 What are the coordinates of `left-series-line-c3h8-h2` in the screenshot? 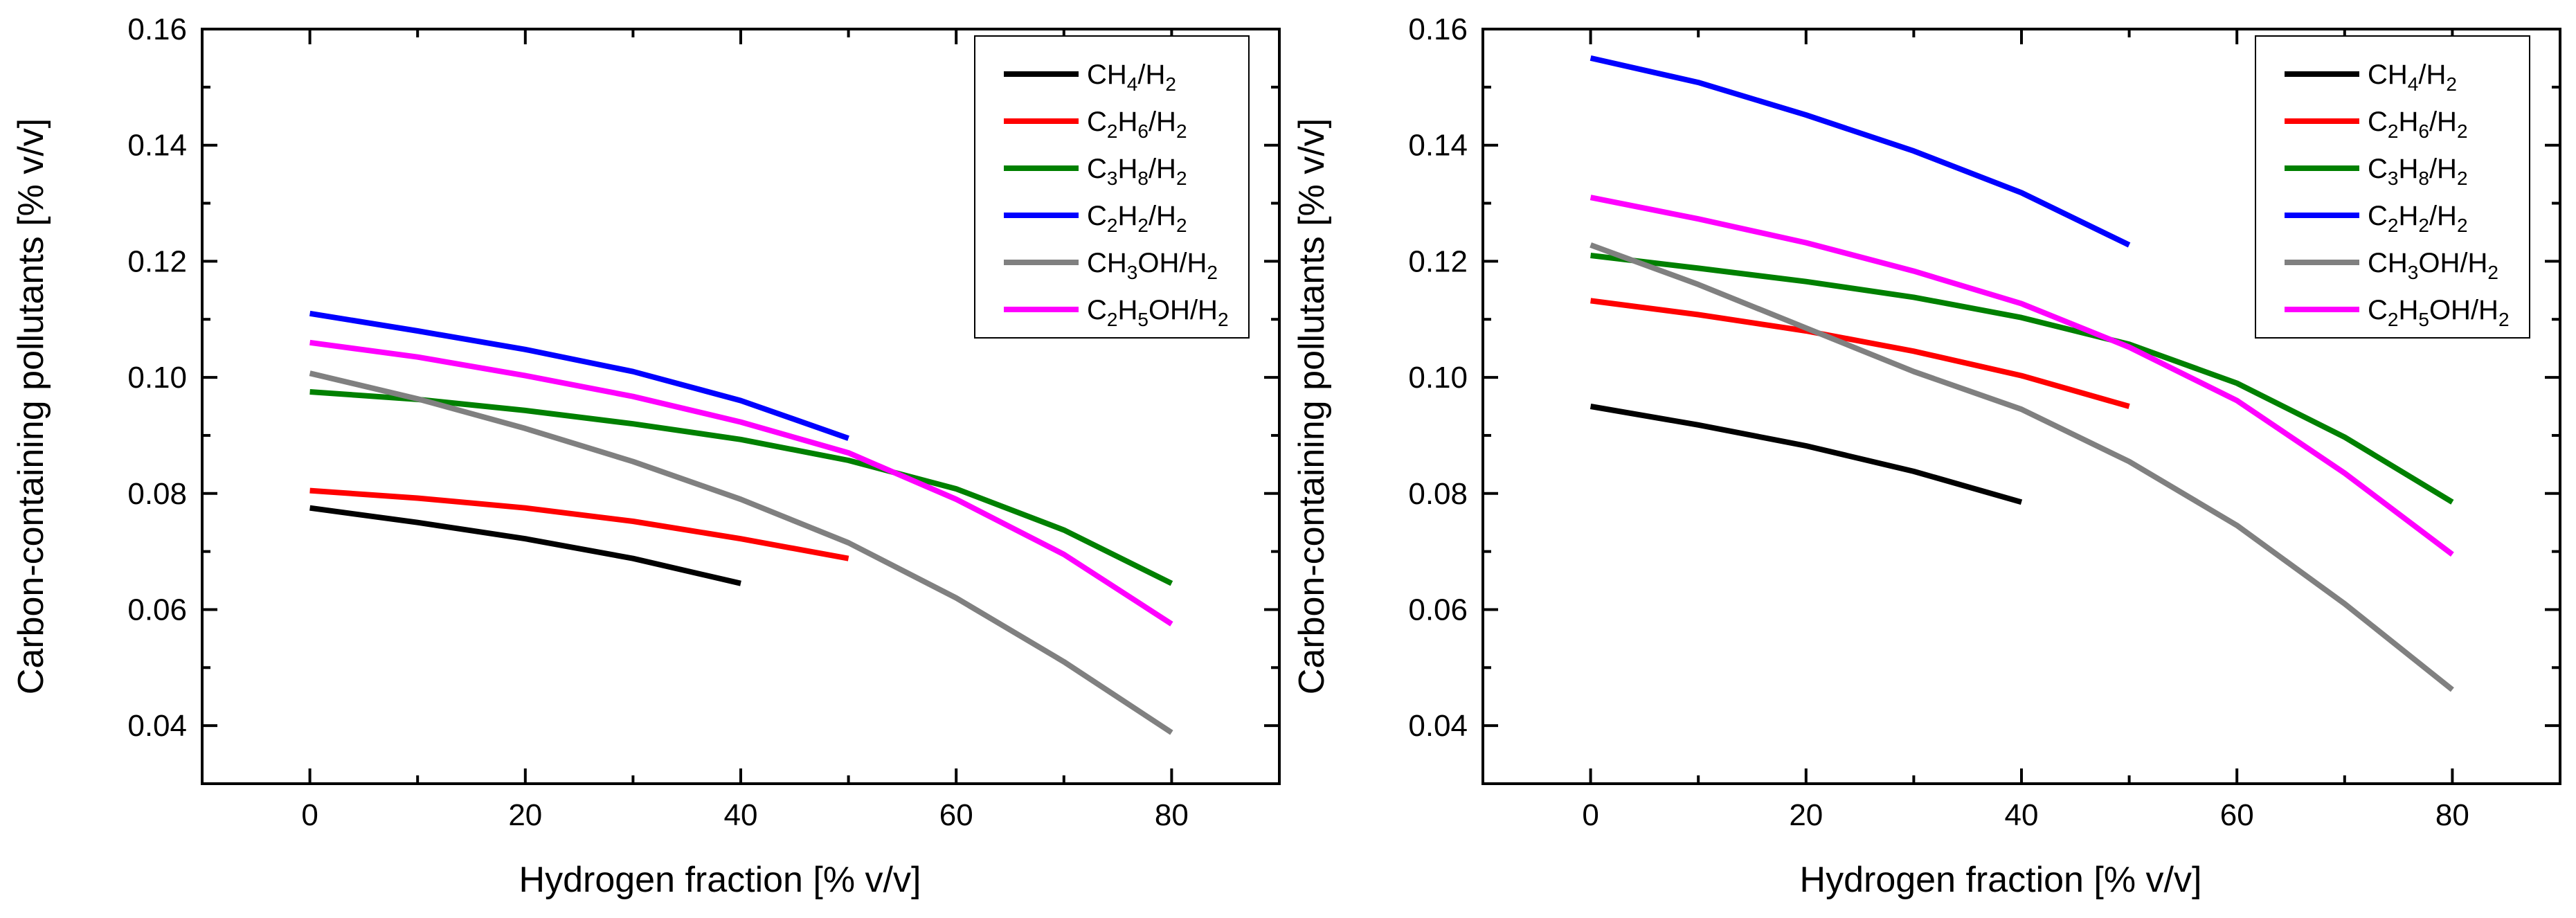 It's located at (741, 487).